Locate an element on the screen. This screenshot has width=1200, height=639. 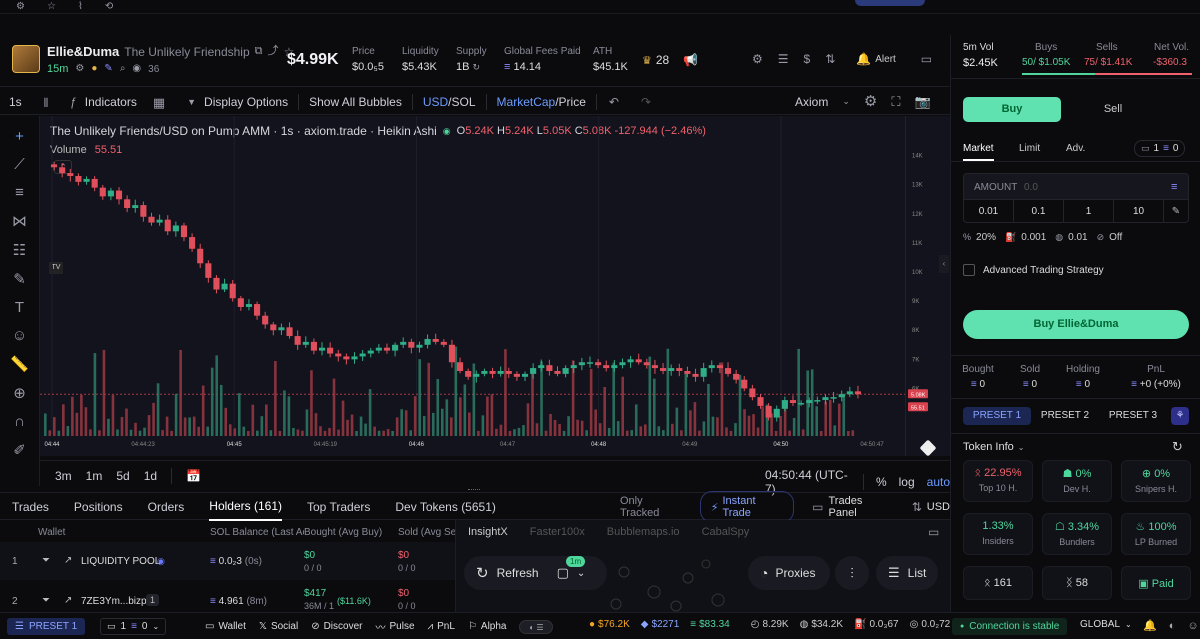
currency-button: ⇅ USD is located at coordinates (930, 507).